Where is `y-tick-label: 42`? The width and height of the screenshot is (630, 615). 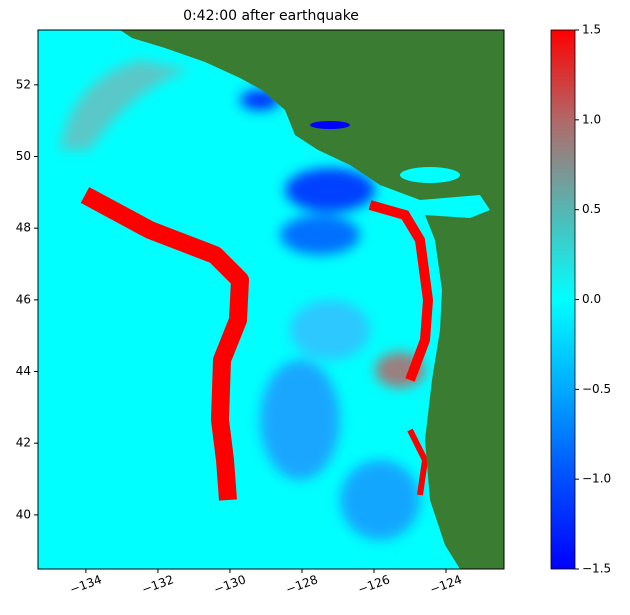
y-tick-label: 42 is located at coordinates (23, 443).